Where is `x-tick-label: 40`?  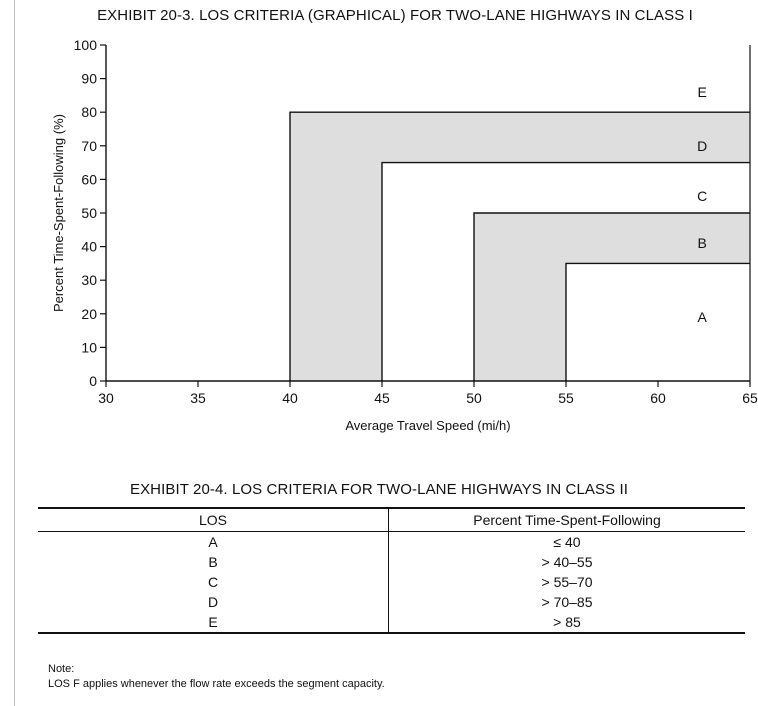 x-tick-label: 40 is located at coordinates (290, 398).